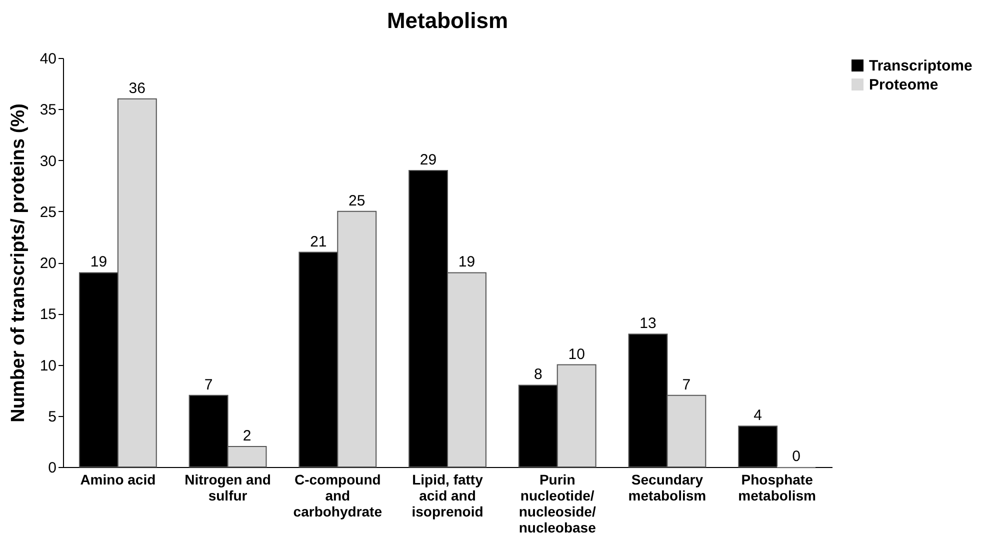 Image resolution: width=993 pixels, height=539 pixels. I want to click on x-tick-label: Nitrogen and sulfur, so click(227, 488).